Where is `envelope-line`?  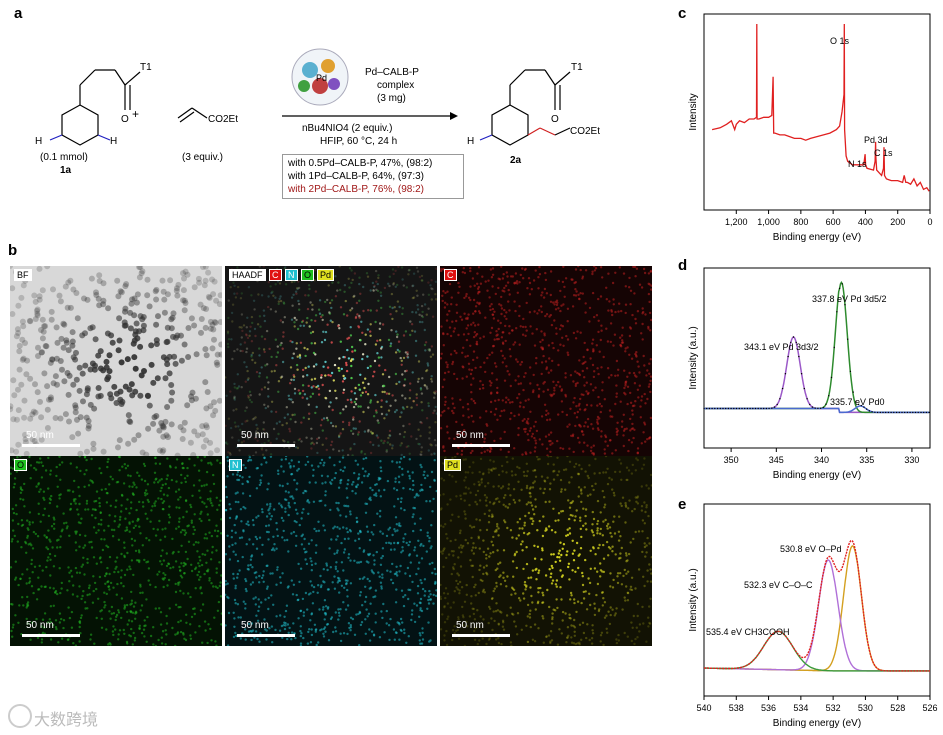
envelope-line is located at coordinates (817, 605).